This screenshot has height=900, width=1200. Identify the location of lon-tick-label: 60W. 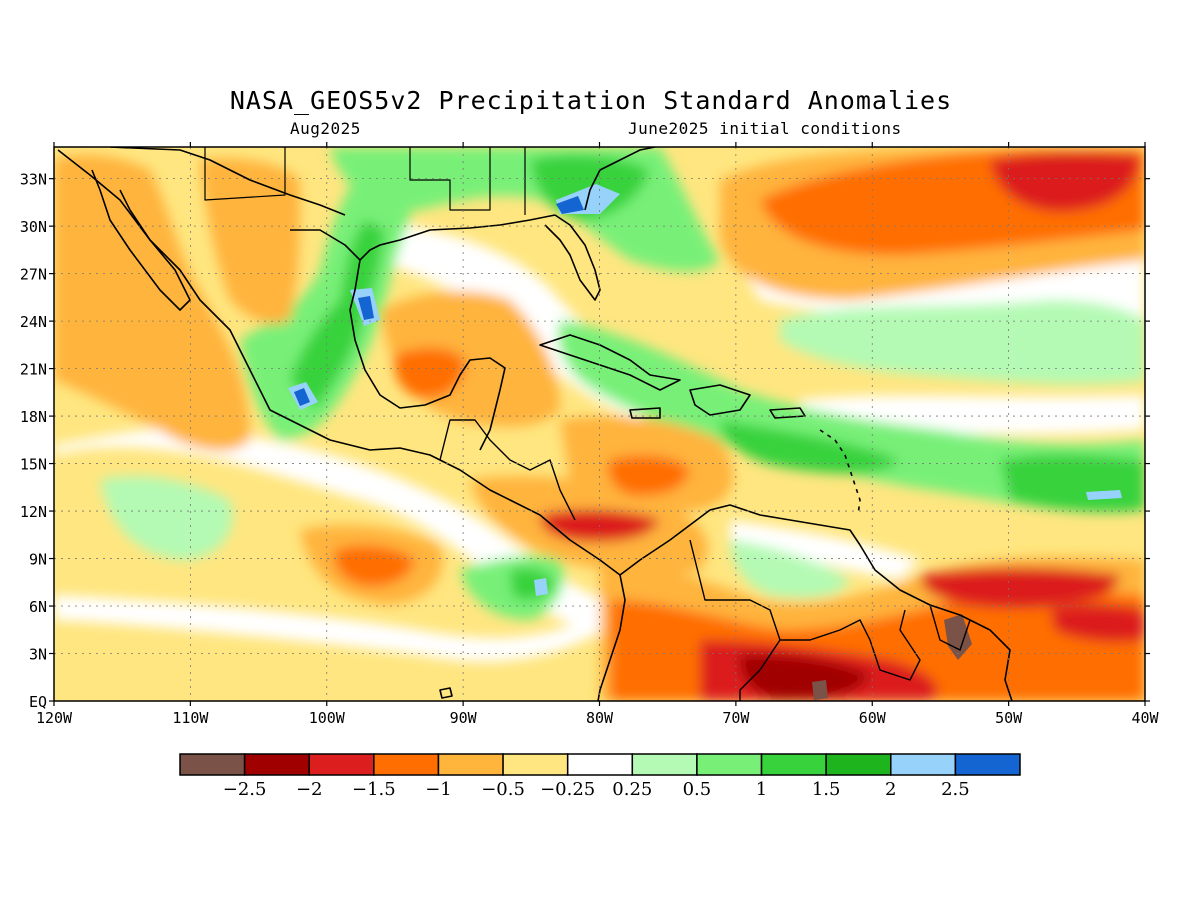
(873, 718).